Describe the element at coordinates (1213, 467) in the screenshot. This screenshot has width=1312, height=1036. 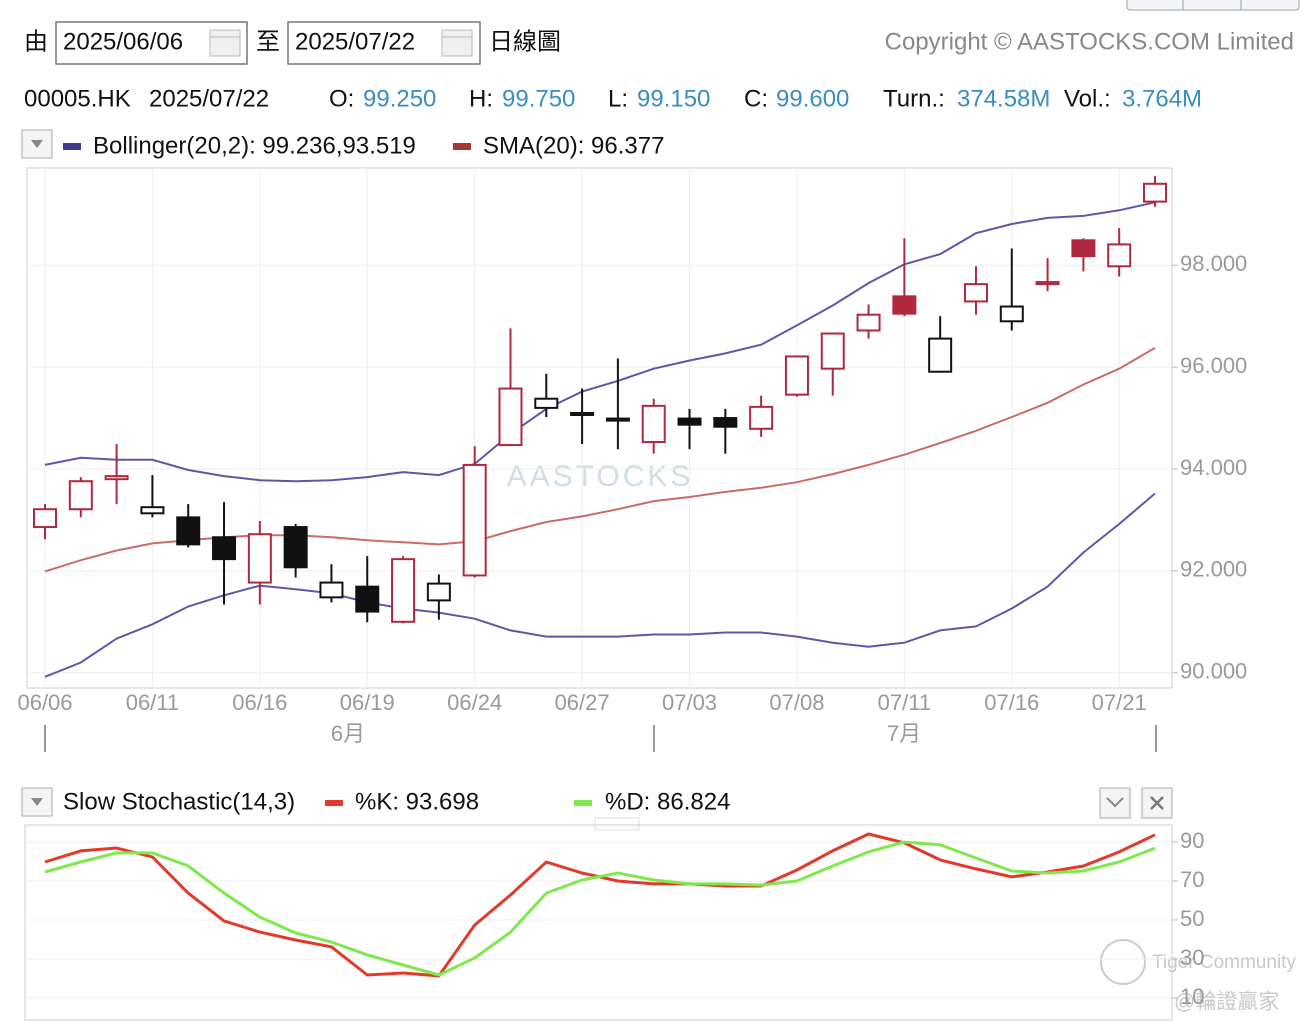
I see `y-tick-label: 94.000` at that location.